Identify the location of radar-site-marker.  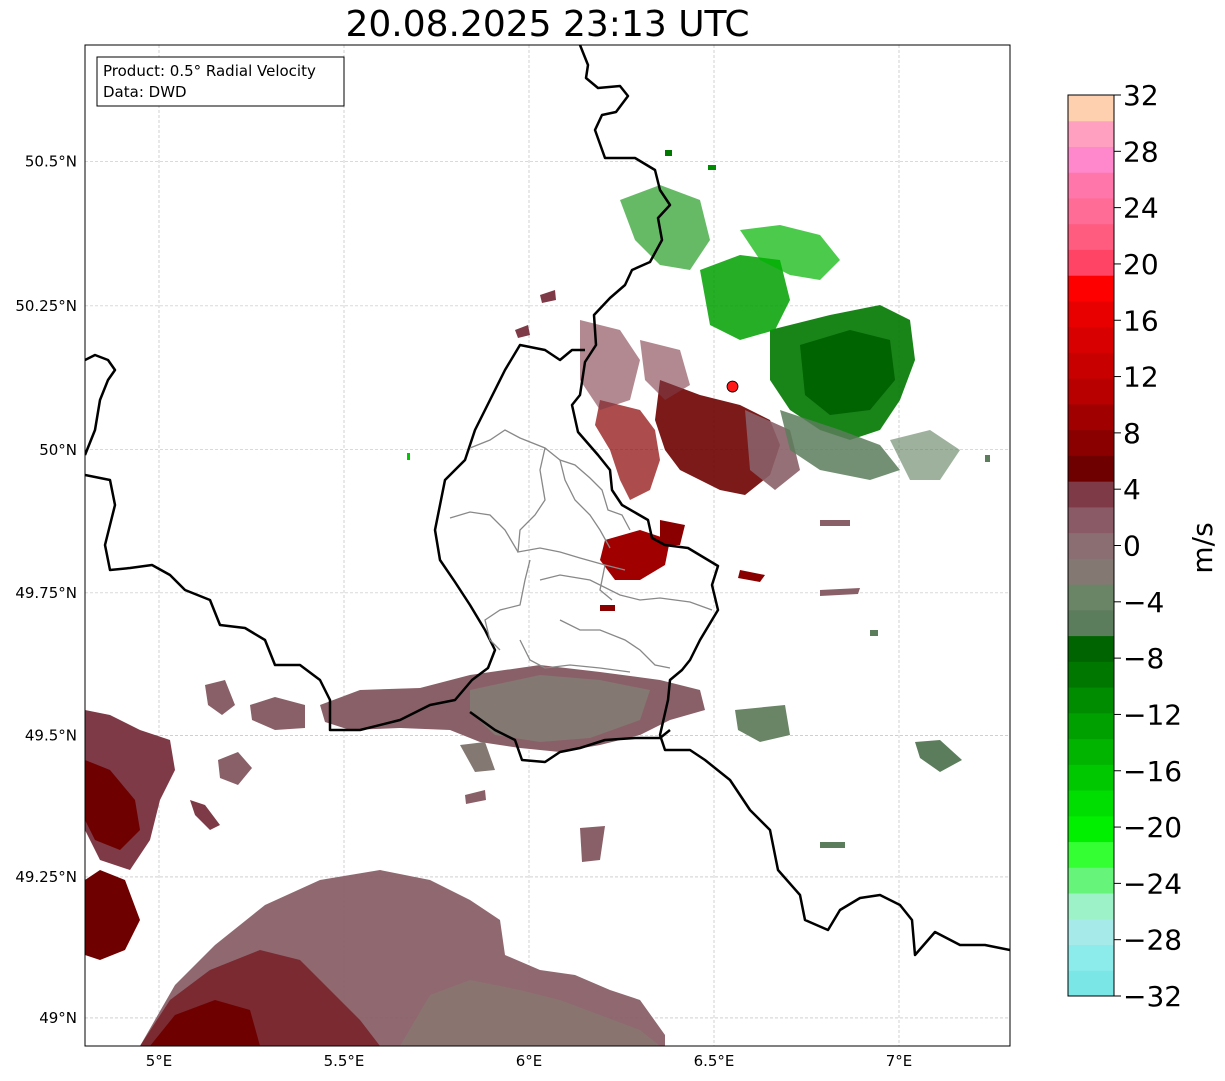
(732, 386).